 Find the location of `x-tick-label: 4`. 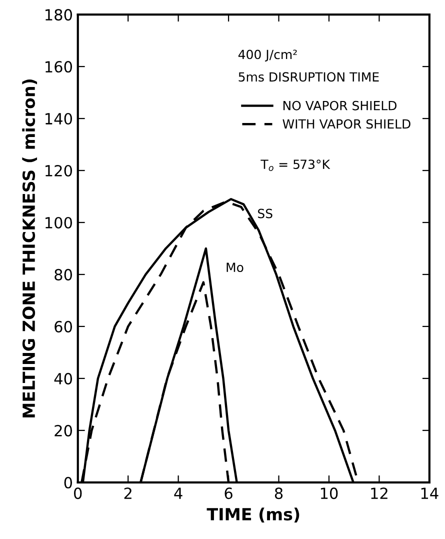

x-tick-label: 4 is located at coordinates (178, 493).